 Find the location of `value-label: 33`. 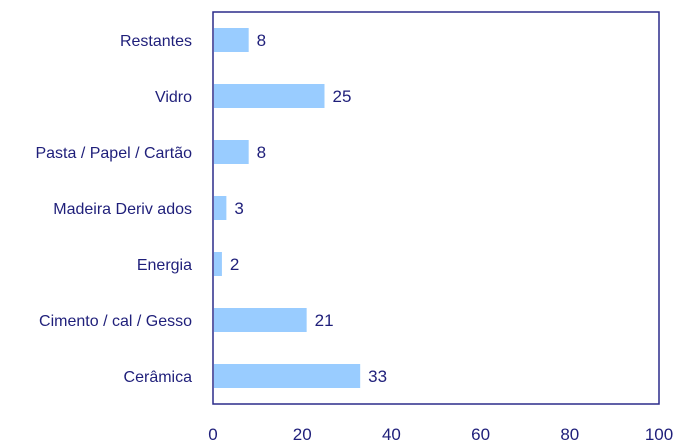

value-label: 33 is located at coordinates (377, 376).